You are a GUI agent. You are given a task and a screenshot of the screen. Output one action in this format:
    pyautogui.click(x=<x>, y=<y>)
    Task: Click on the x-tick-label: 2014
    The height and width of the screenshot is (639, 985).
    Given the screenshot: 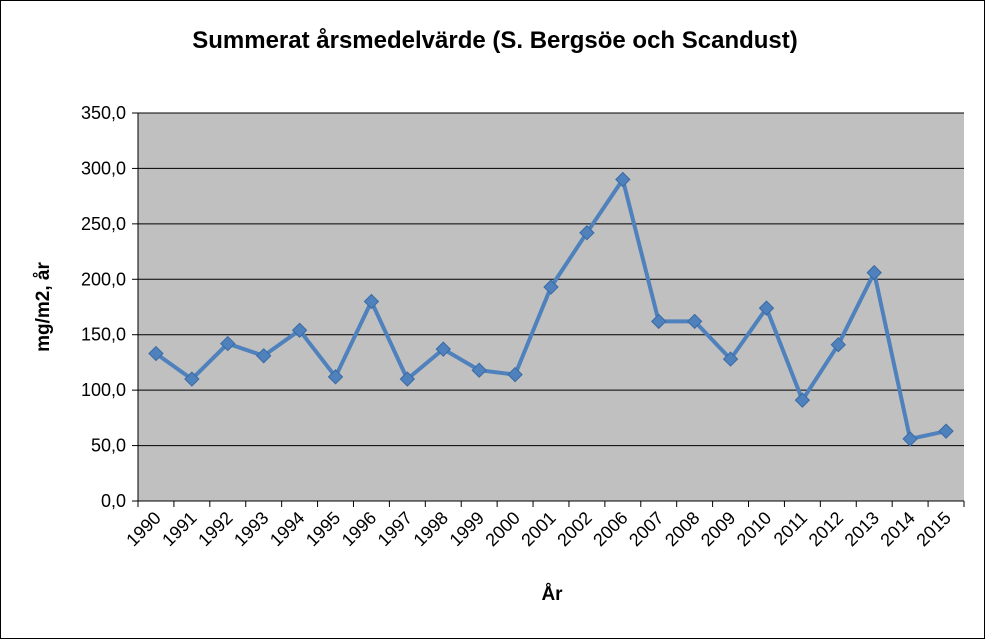 What is the action you would take?
    pyautogui.click(x=897, y=529)
    